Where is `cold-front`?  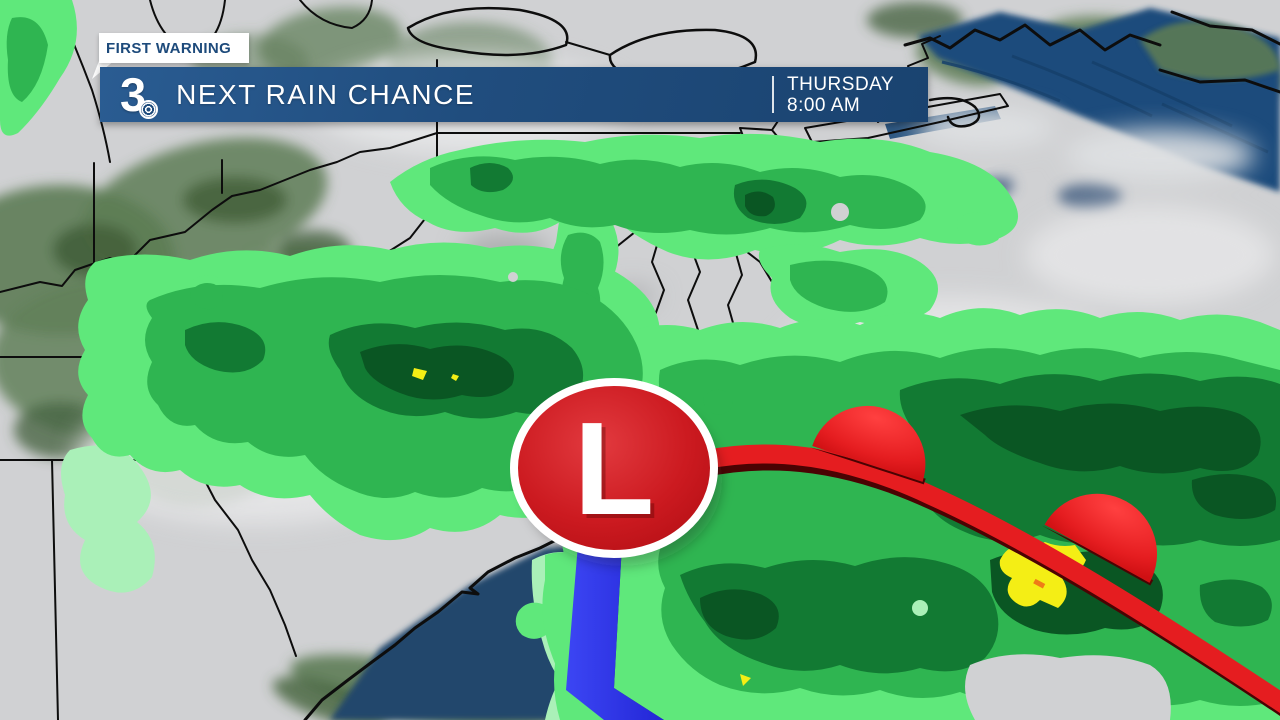 cold-front is located at coordinates (615, 632).